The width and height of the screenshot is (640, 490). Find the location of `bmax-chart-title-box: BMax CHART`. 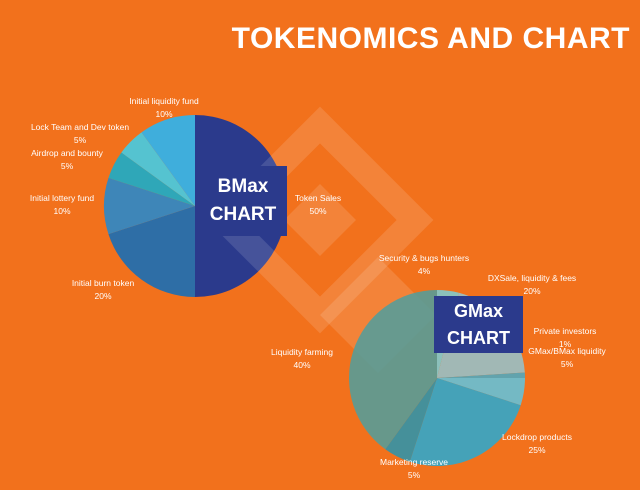

bmax-chart-title-box: BMax CHART is located at coordinates (243, 201).